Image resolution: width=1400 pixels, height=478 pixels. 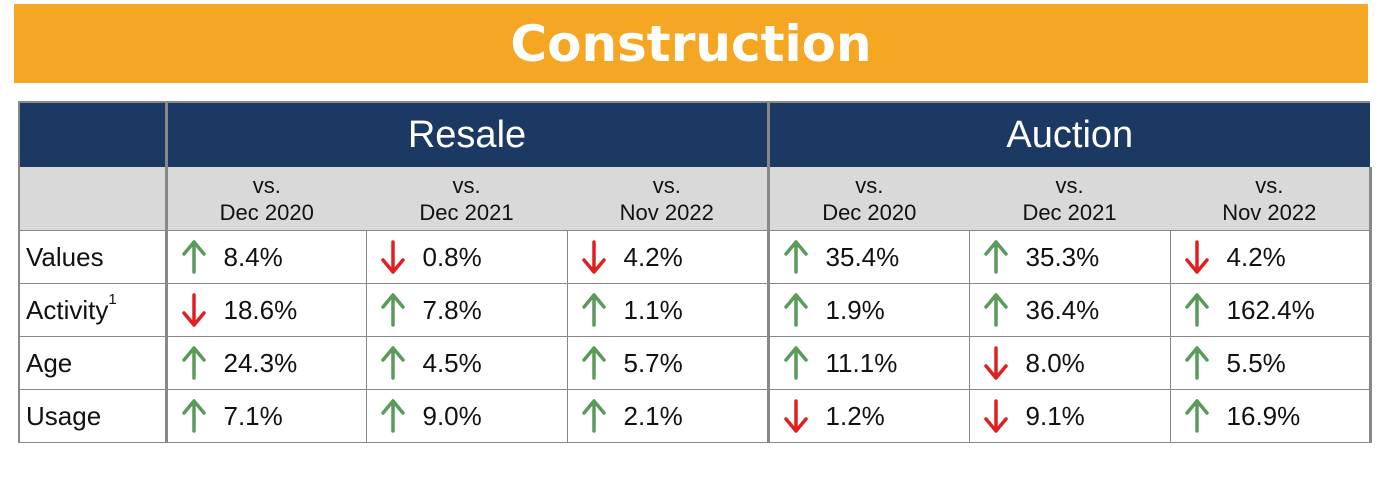 What do you see at coordinates (855, 309) in the screenshot?
I see `change-value: 1.9%` at bounding box center [855, 309].